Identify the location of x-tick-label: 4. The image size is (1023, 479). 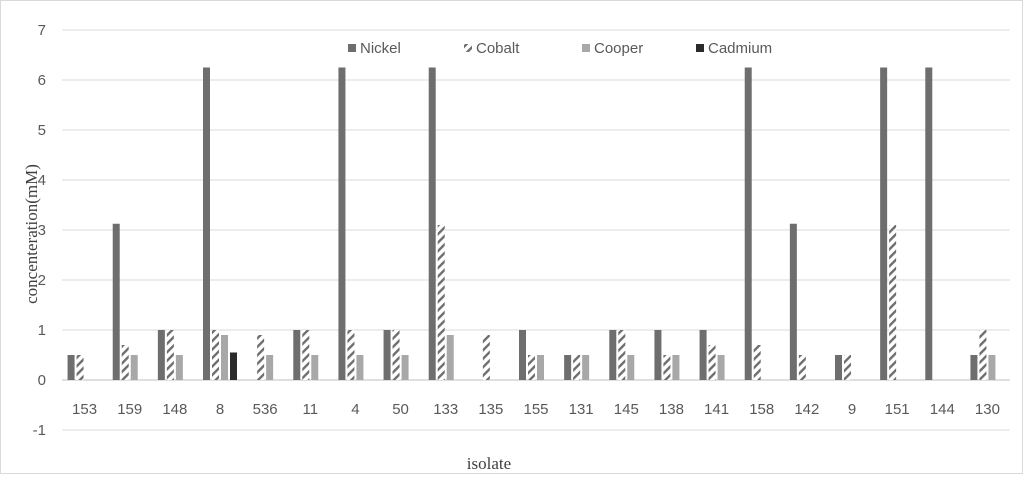
(355, 409).